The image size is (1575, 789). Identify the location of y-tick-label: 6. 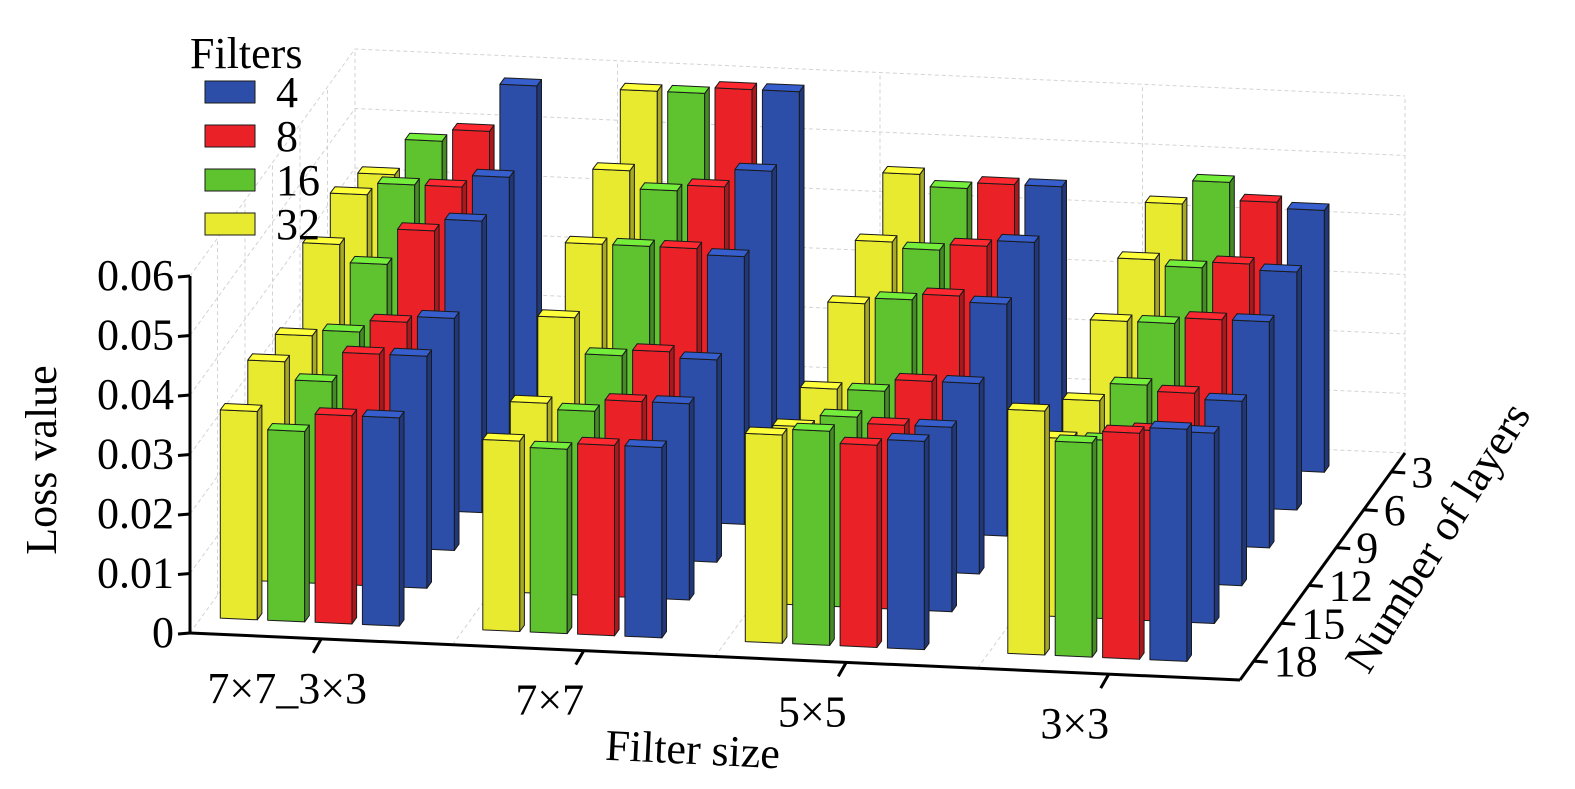
(1395, 510).